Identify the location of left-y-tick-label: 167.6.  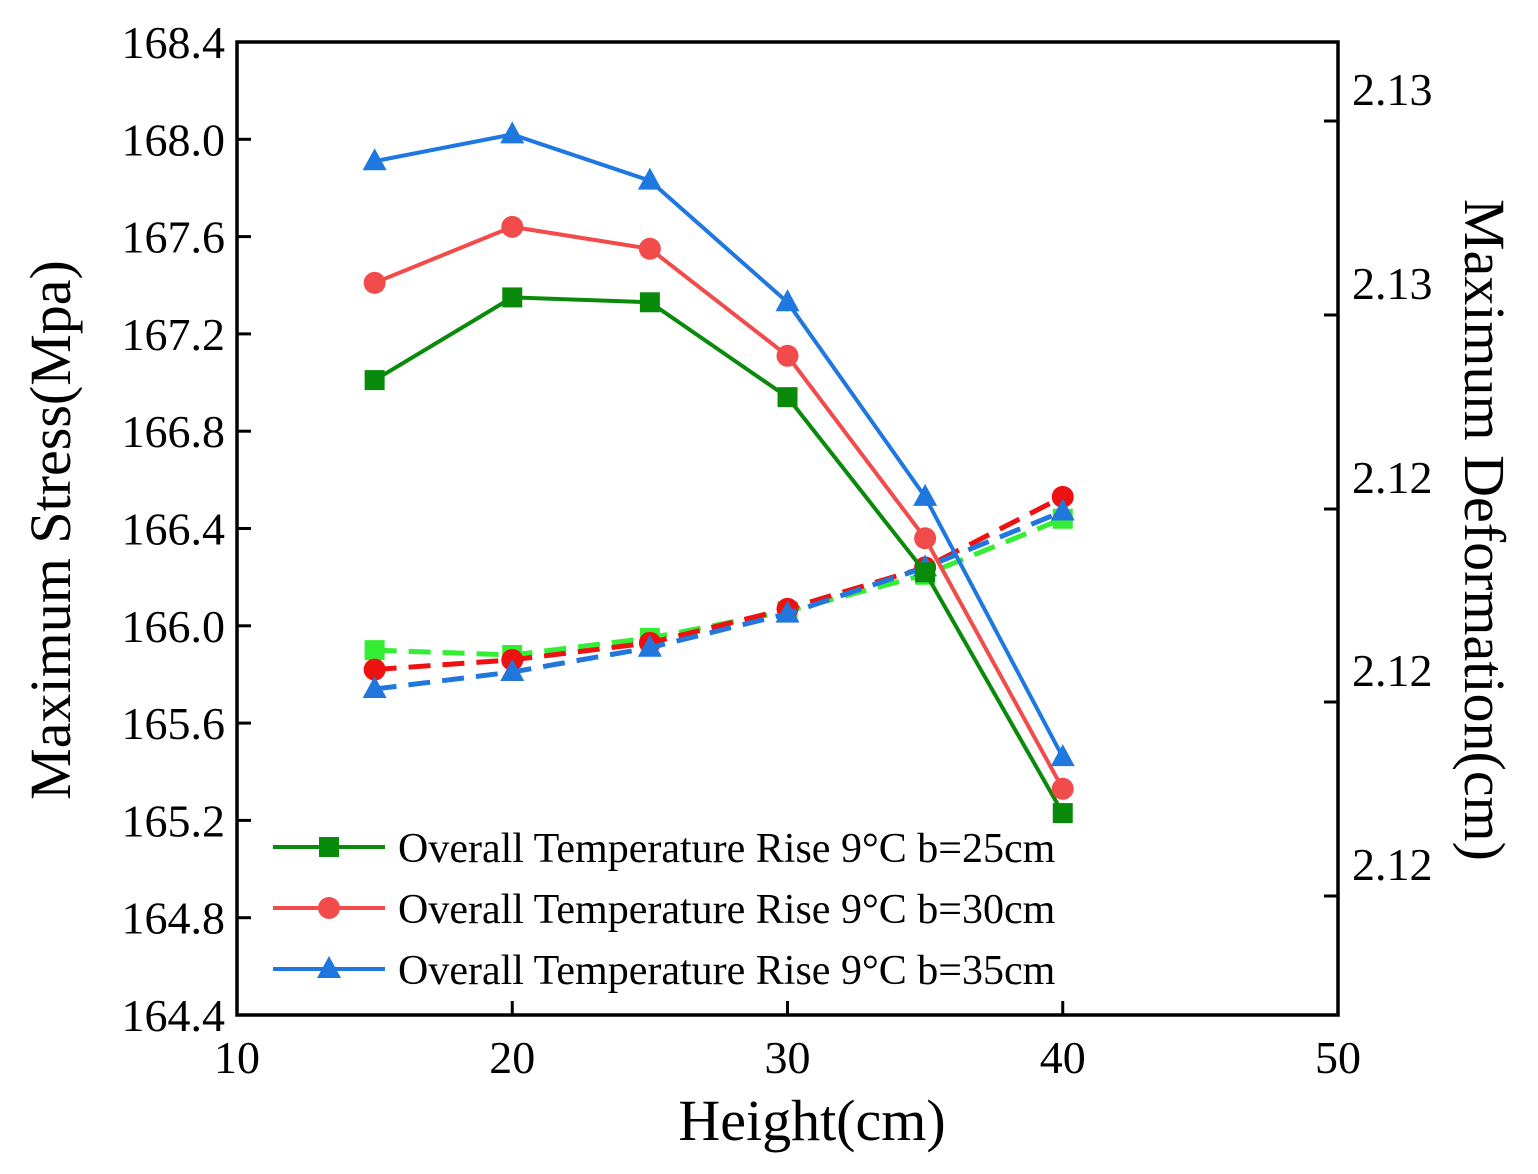
(174, 237).